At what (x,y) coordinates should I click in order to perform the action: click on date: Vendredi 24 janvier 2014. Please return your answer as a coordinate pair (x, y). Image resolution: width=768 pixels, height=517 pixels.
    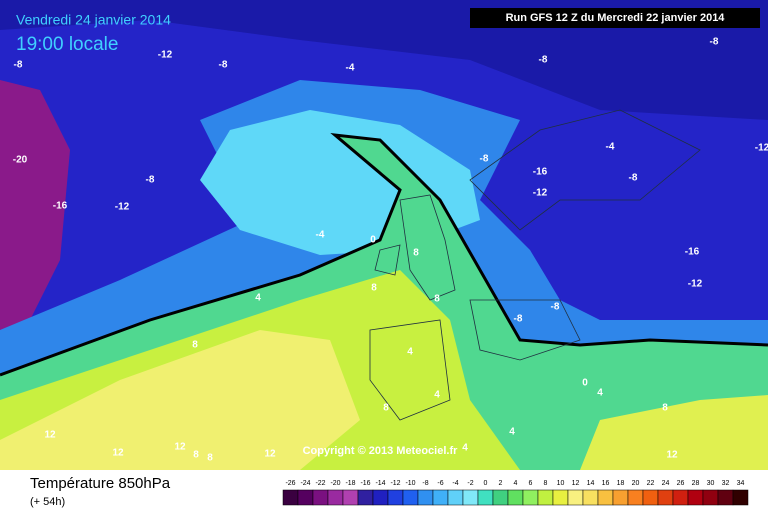
    Looking at the image, I should click on (93, 20).